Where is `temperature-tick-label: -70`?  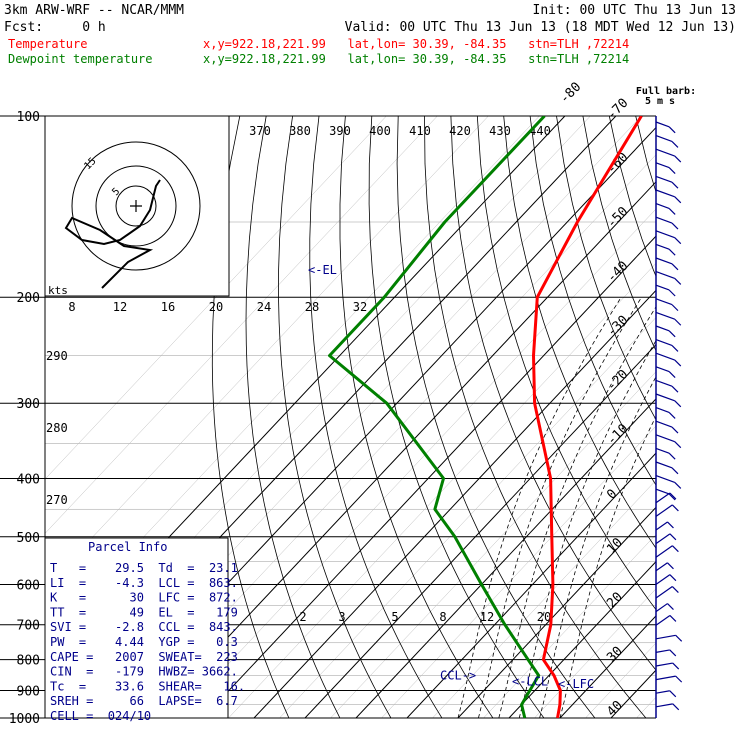
temperature-tick-label: -70 is located at coordinates (617, 109).